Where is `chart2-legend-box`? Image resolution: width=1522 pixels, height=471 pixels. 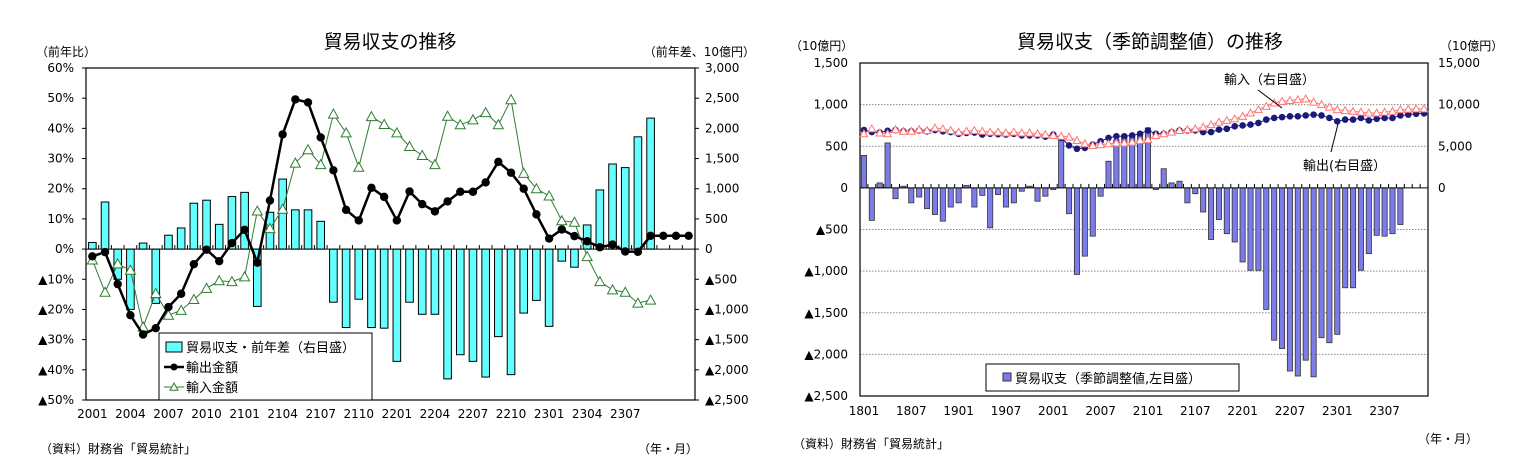
chart2-legend-box is located at coordinates (1112, 377).